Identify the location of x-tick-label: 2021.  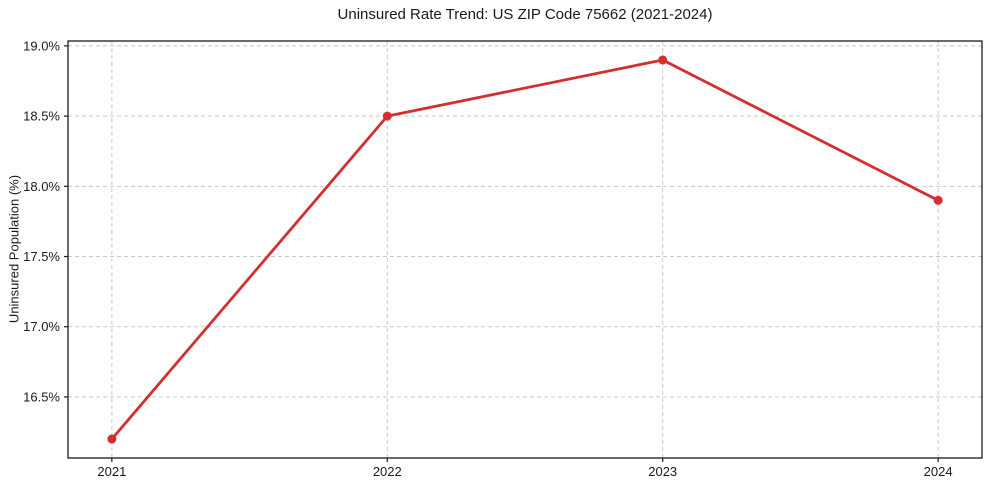
(111, 471).